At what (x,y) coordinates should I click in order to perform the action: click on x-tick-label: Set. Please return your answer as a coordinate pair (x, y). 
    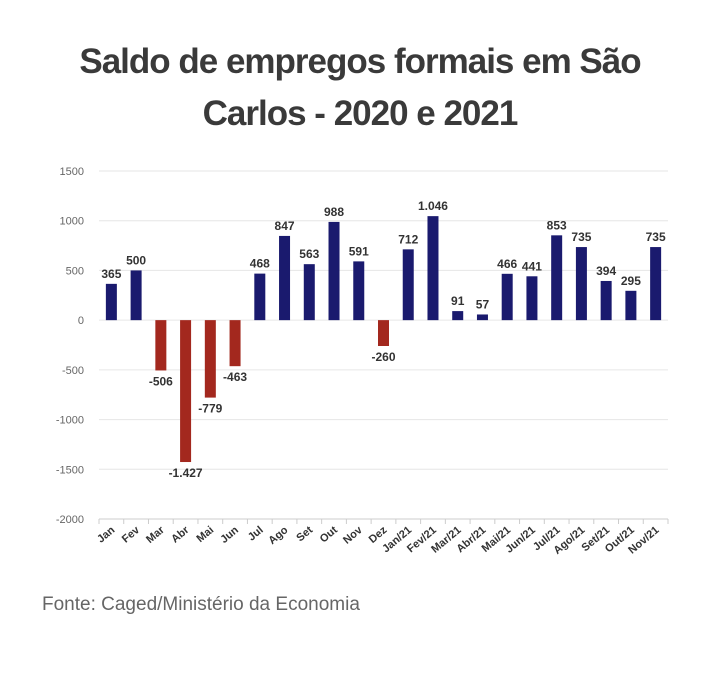
    Looking at the image, I should click on (304, 534).